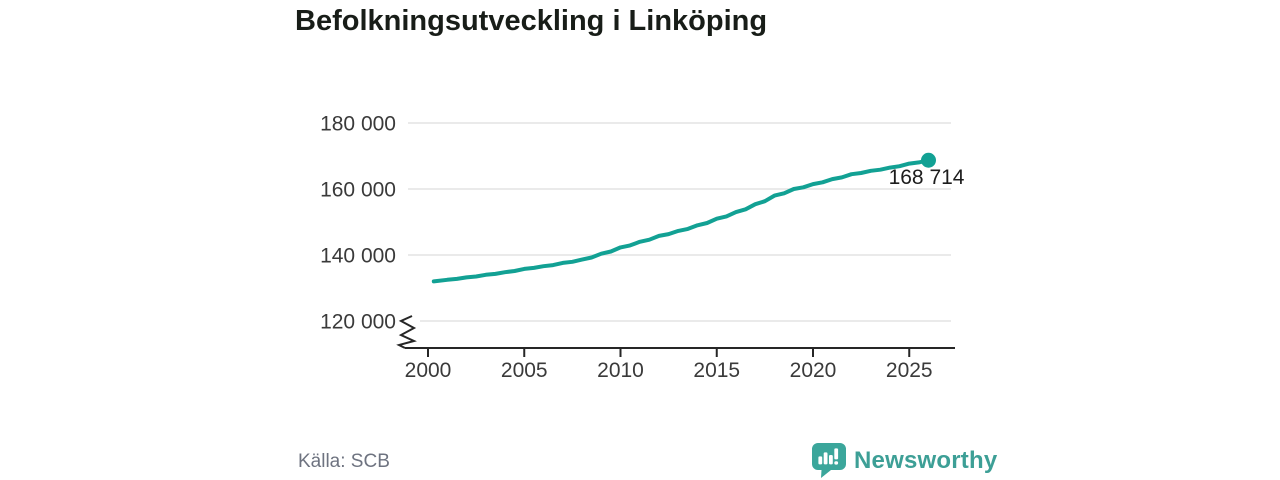  Describe the element at coordinates (813, 370) in the screenshot. I see `x-tick-label: 2020` at that location.